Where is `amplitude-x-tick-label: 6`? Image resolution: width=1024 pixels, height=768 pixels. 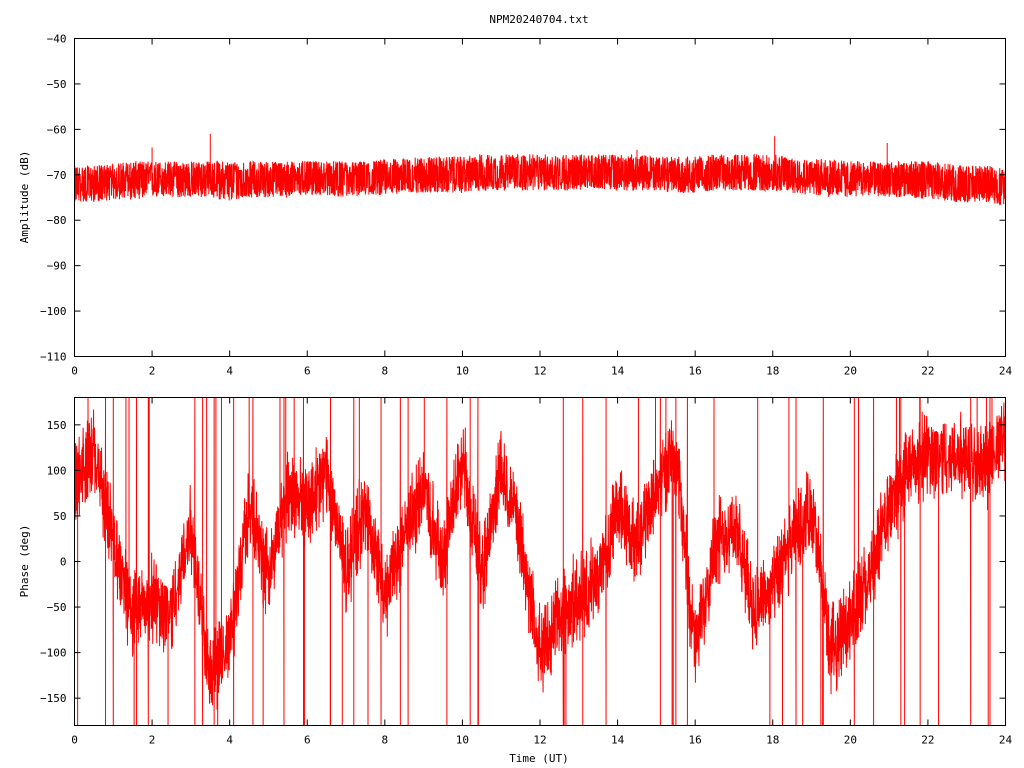
amplitude-x-tick-label: 6 is located at coordinates (307, 371).